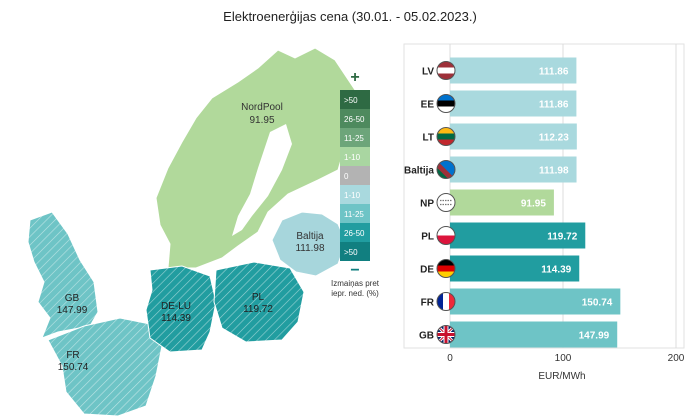 The image size is (700, 420). I want to click on bar-value-label: 91.95, so click(533, 204).